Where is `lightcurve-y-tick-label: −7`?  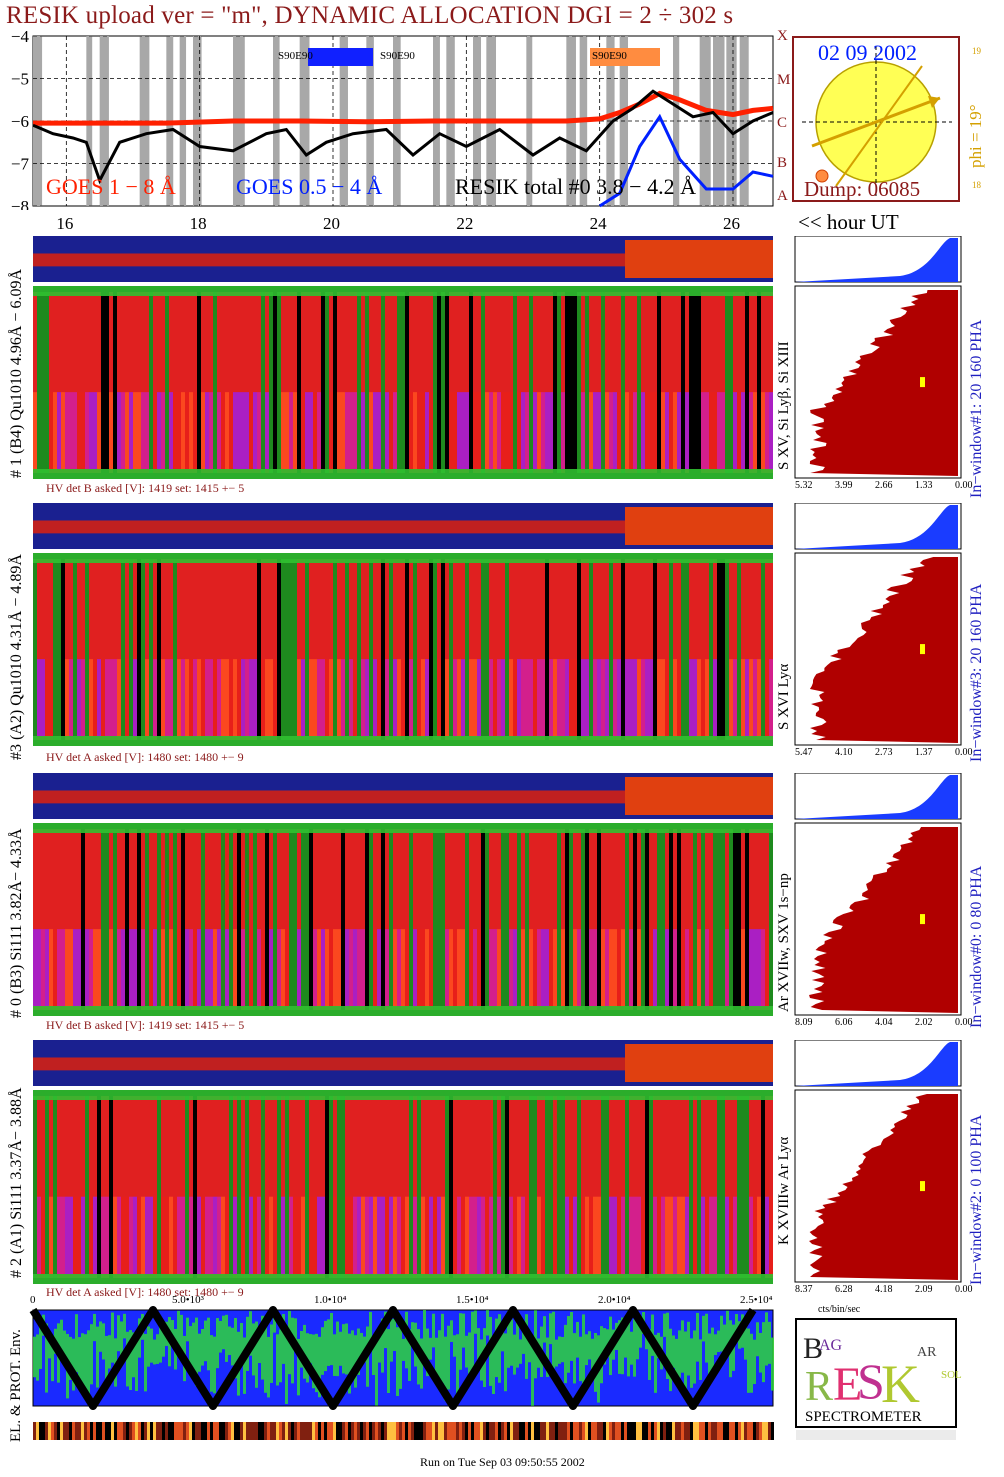
lightcurve-y-tick-label: −7 is located at coordinates (20, 164).